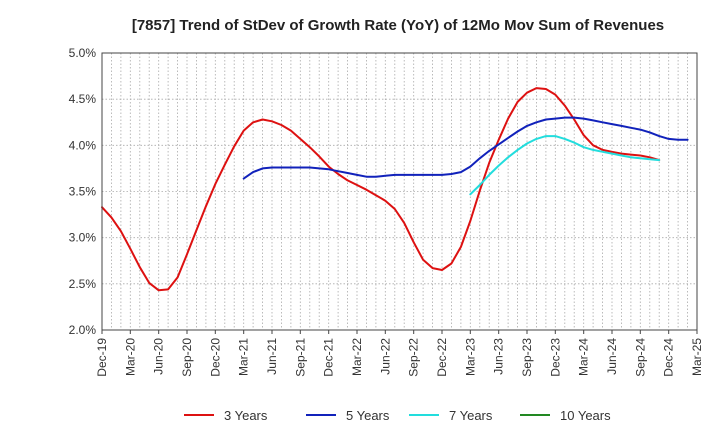 The height and width of the screenshot is (440, 720). What do you see at coordinates (669, 357) in the screenshot?
I see `x-tick-label: Dec-24` at bounding box center [669, 357].